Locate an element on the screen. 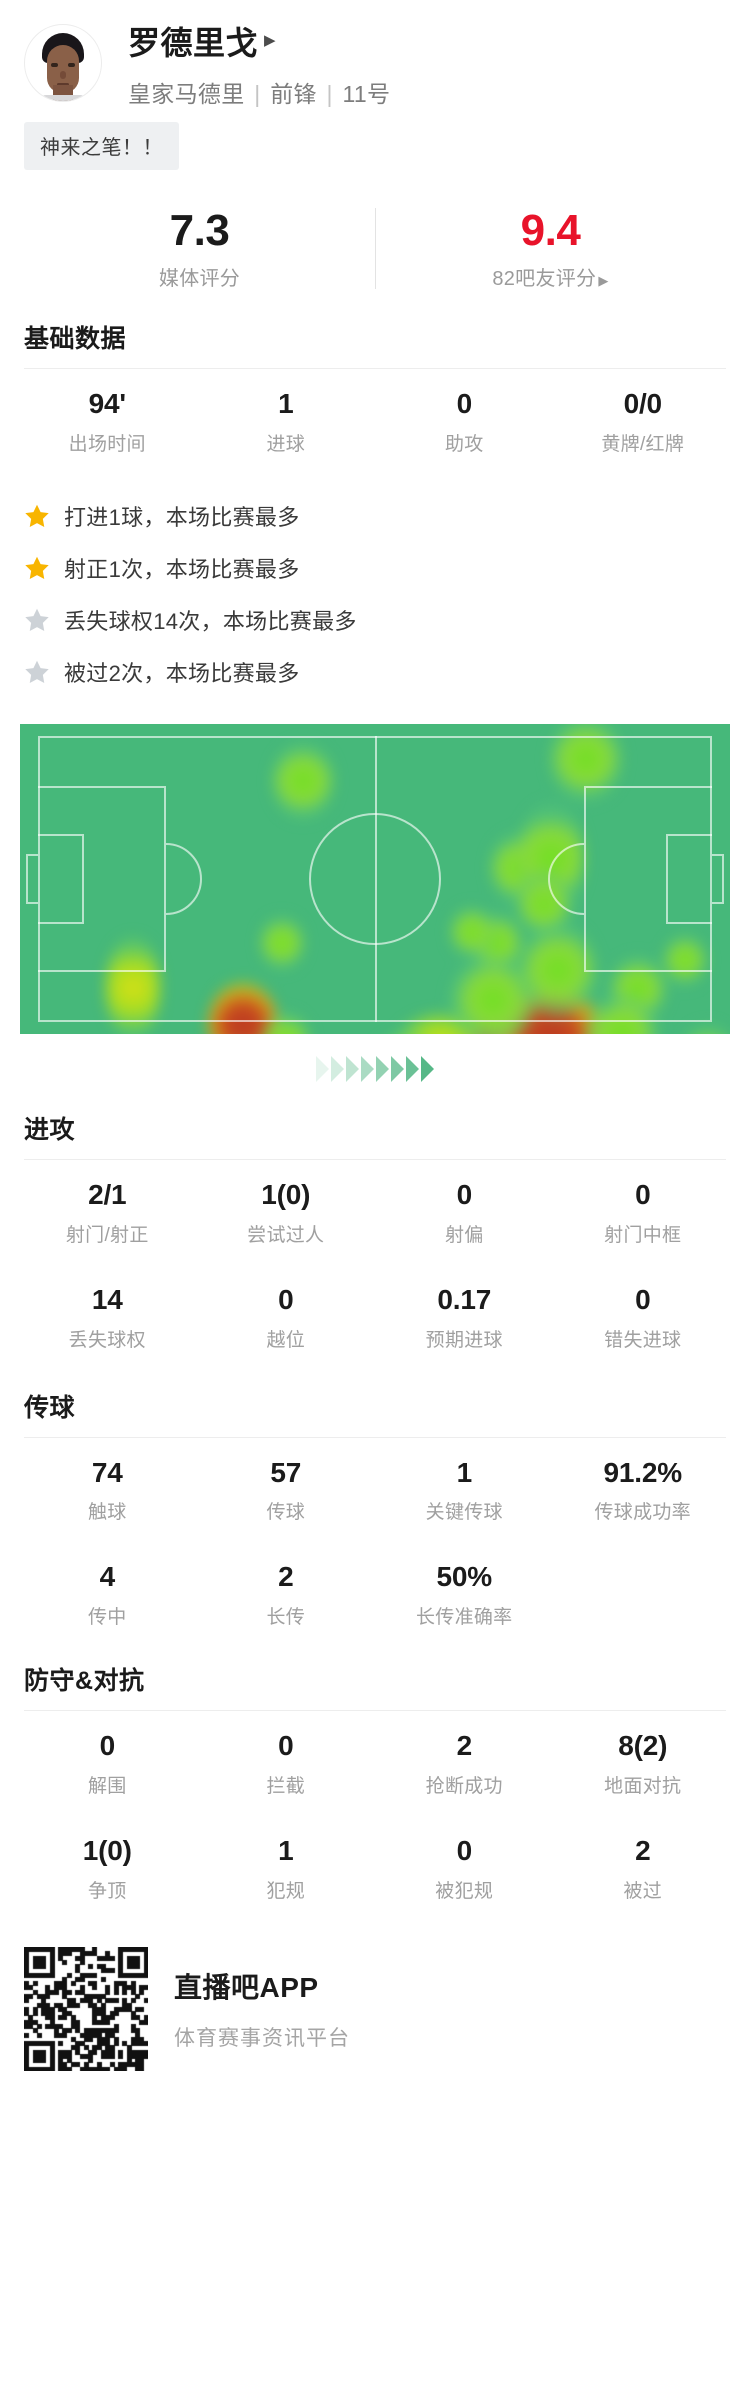 The image size is (750, 2395). stat-cell: 8(2) 地面对抗 is located at coordinates (643, 1763).